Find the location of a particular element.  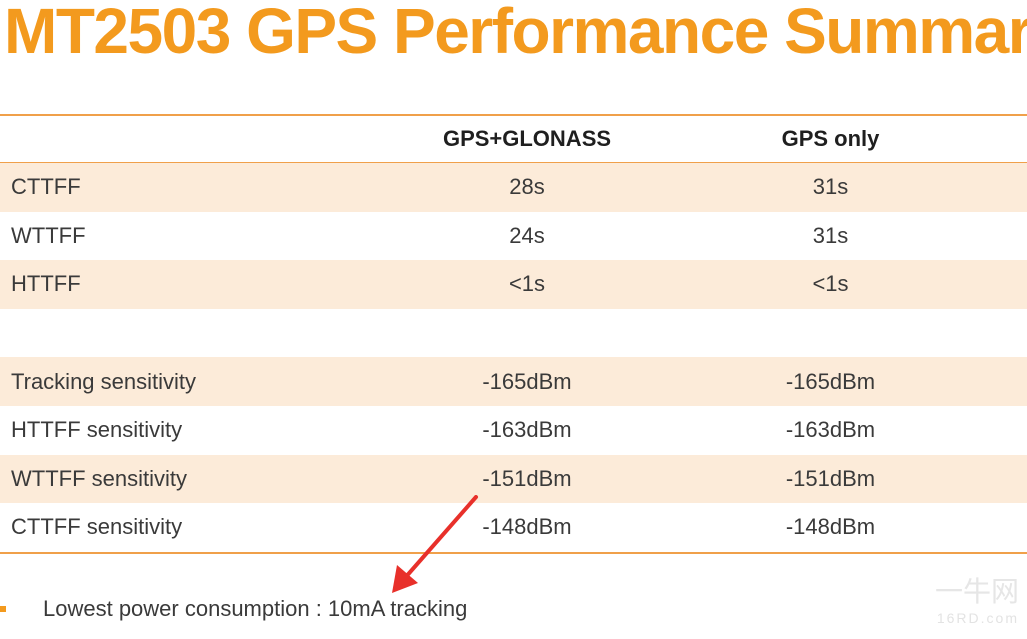

header-rule is located at coordinates (513, 162).